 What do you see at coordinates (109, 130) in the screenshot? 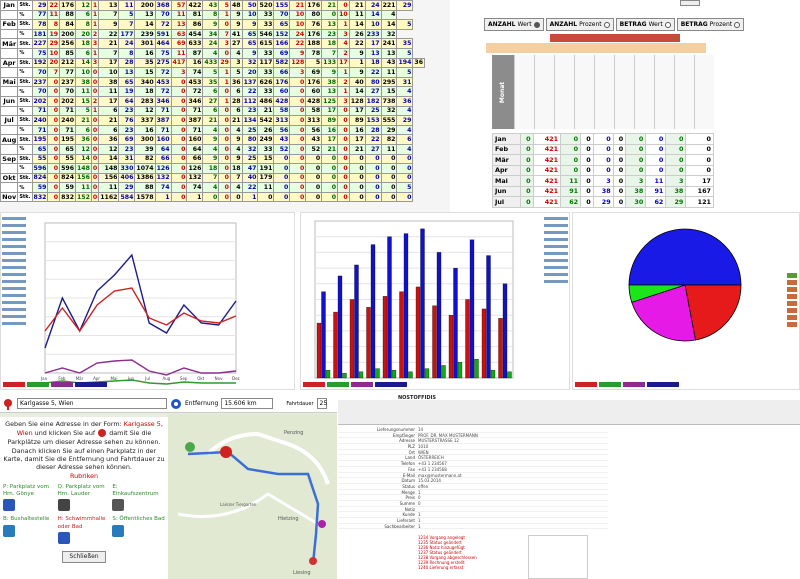
I see `value-cell: 6` at bounding box center [109, 130].